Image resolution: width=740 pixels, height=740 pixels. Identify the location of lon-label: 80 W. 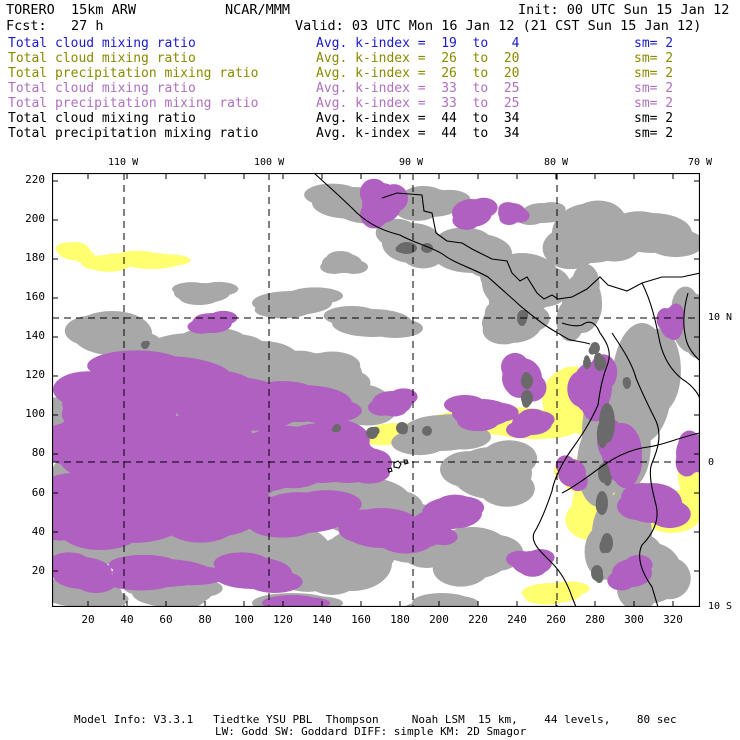
(556, 162).